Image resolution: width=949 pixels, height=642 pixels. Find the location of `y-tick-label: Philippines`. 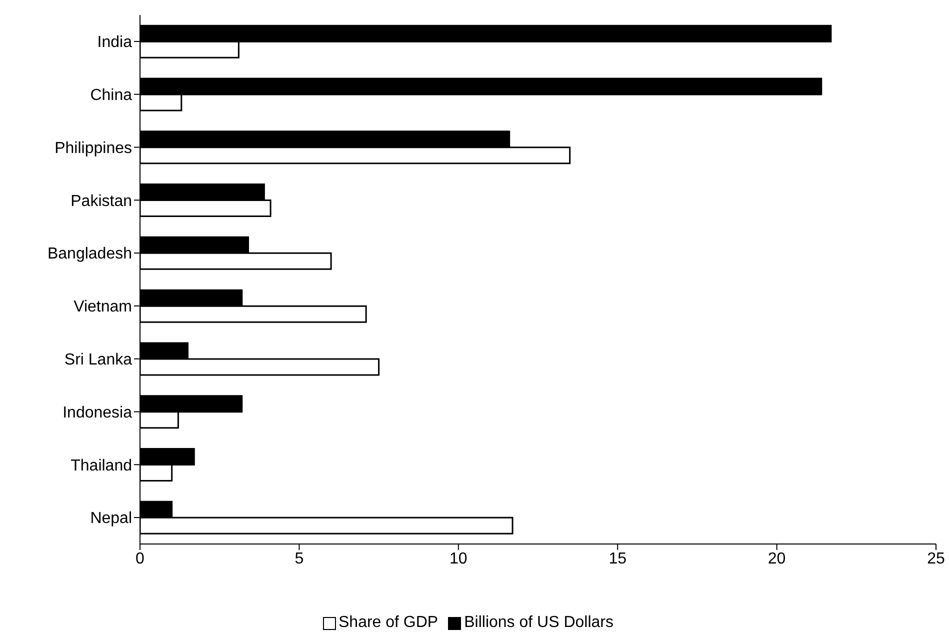

y-tick-label: Philippines is located at coordinates (93, 148).